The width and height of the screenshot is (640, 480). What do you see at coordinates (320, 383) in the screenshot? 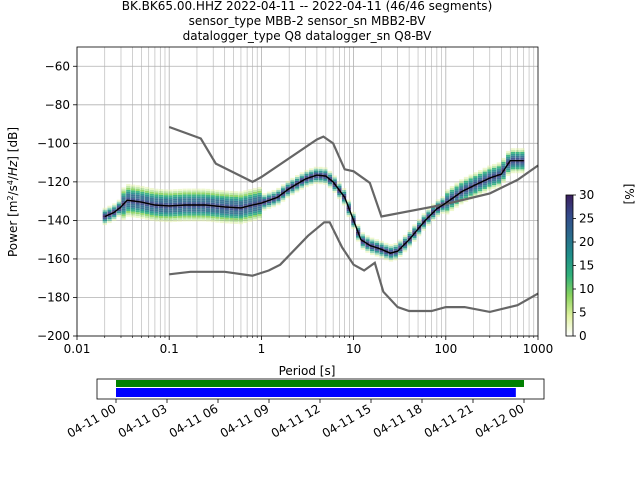
I see `coverage-bar-green` at bounding box center [320, 383].